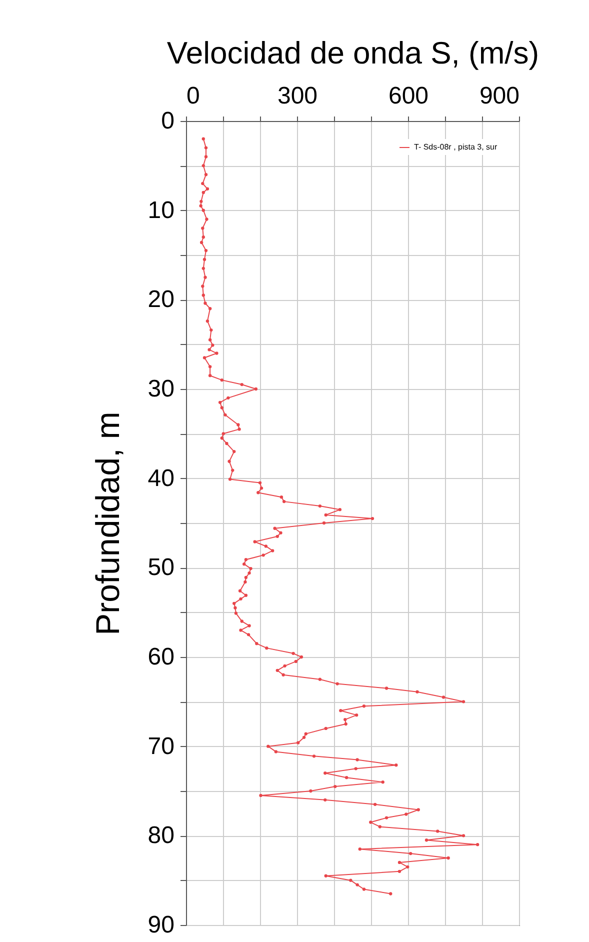  I want to click on y-tick-label: 90, so click(161, 925).